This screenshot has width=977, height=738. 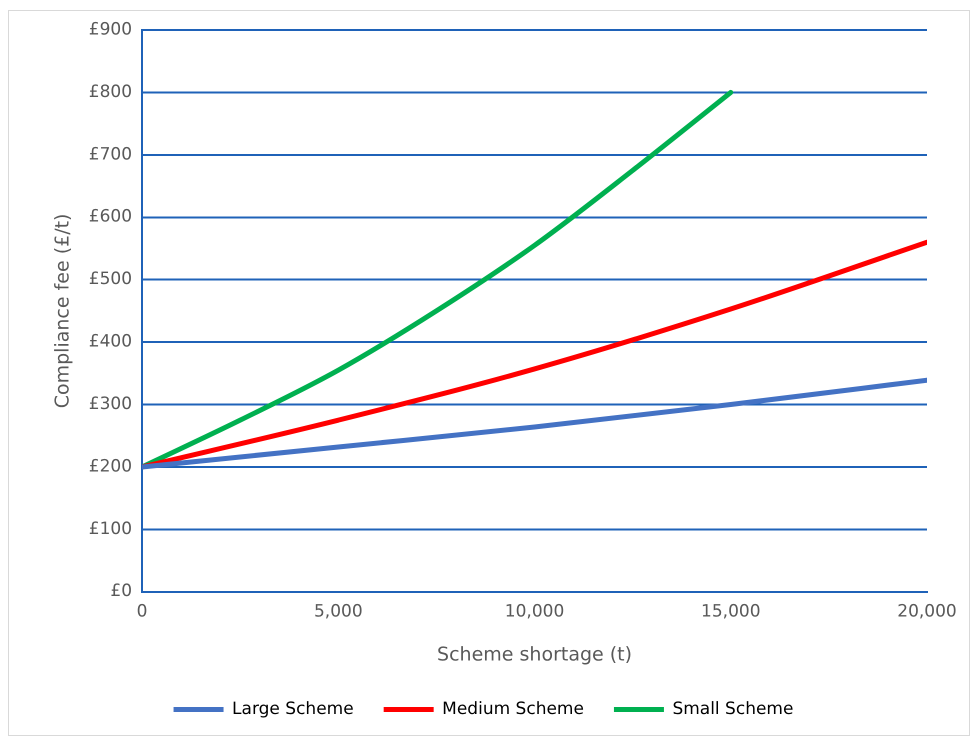 I want to click on x-axis-title: Scheme shortage (t), so click(x=534, y=655).